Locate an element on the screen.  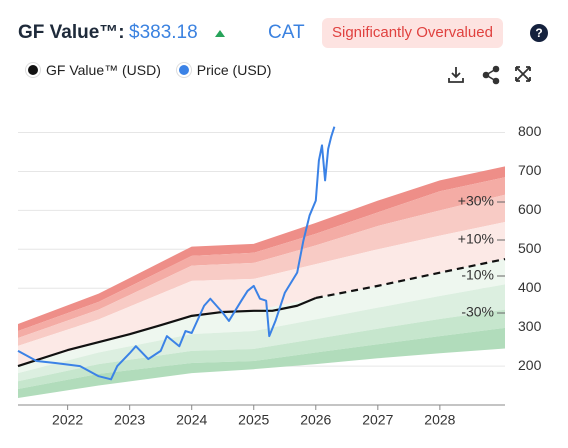
share-icon is located at coordinates (491, 75).